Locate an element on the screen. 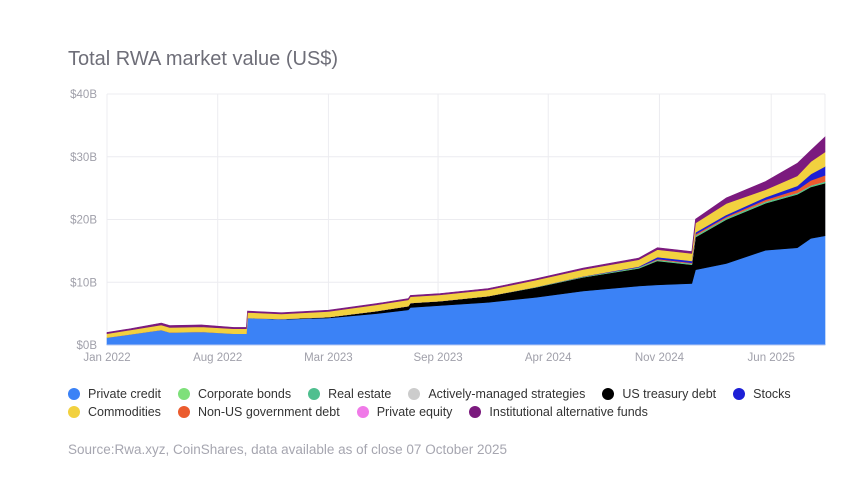  legend-item-non-us-government-debt: Non-US government debt is located at coordinates (258, 412).